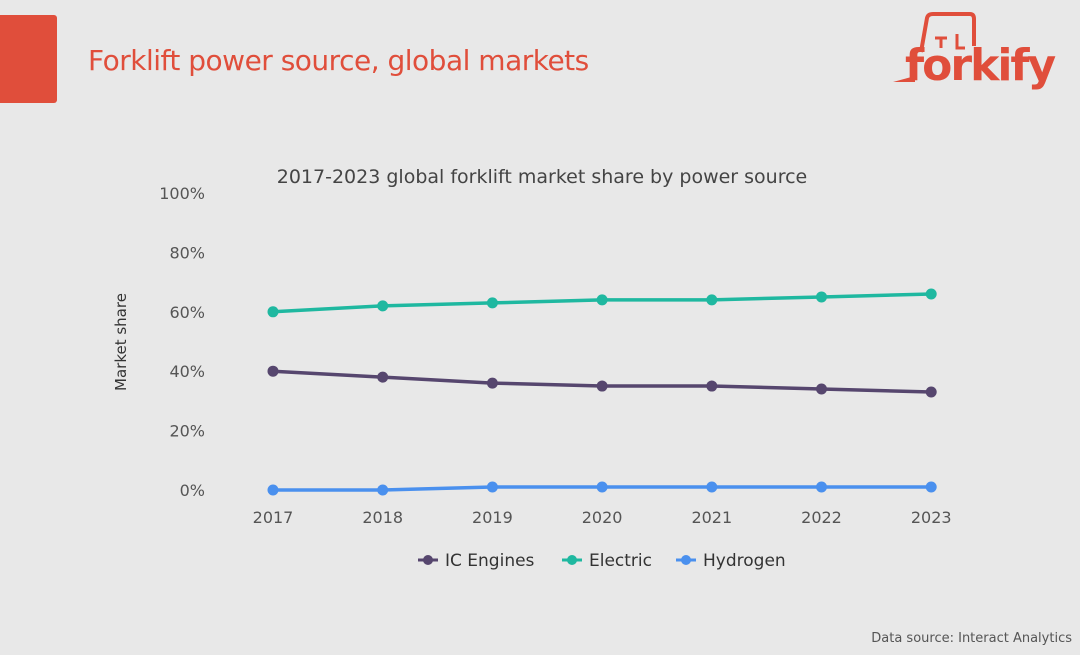 The width and height of the screenshot is (1080, 655). What do you see at coordinates (711, 517) in the screenshot?
I see `x-tick-label: 2021` at bounding box center [711, 517].